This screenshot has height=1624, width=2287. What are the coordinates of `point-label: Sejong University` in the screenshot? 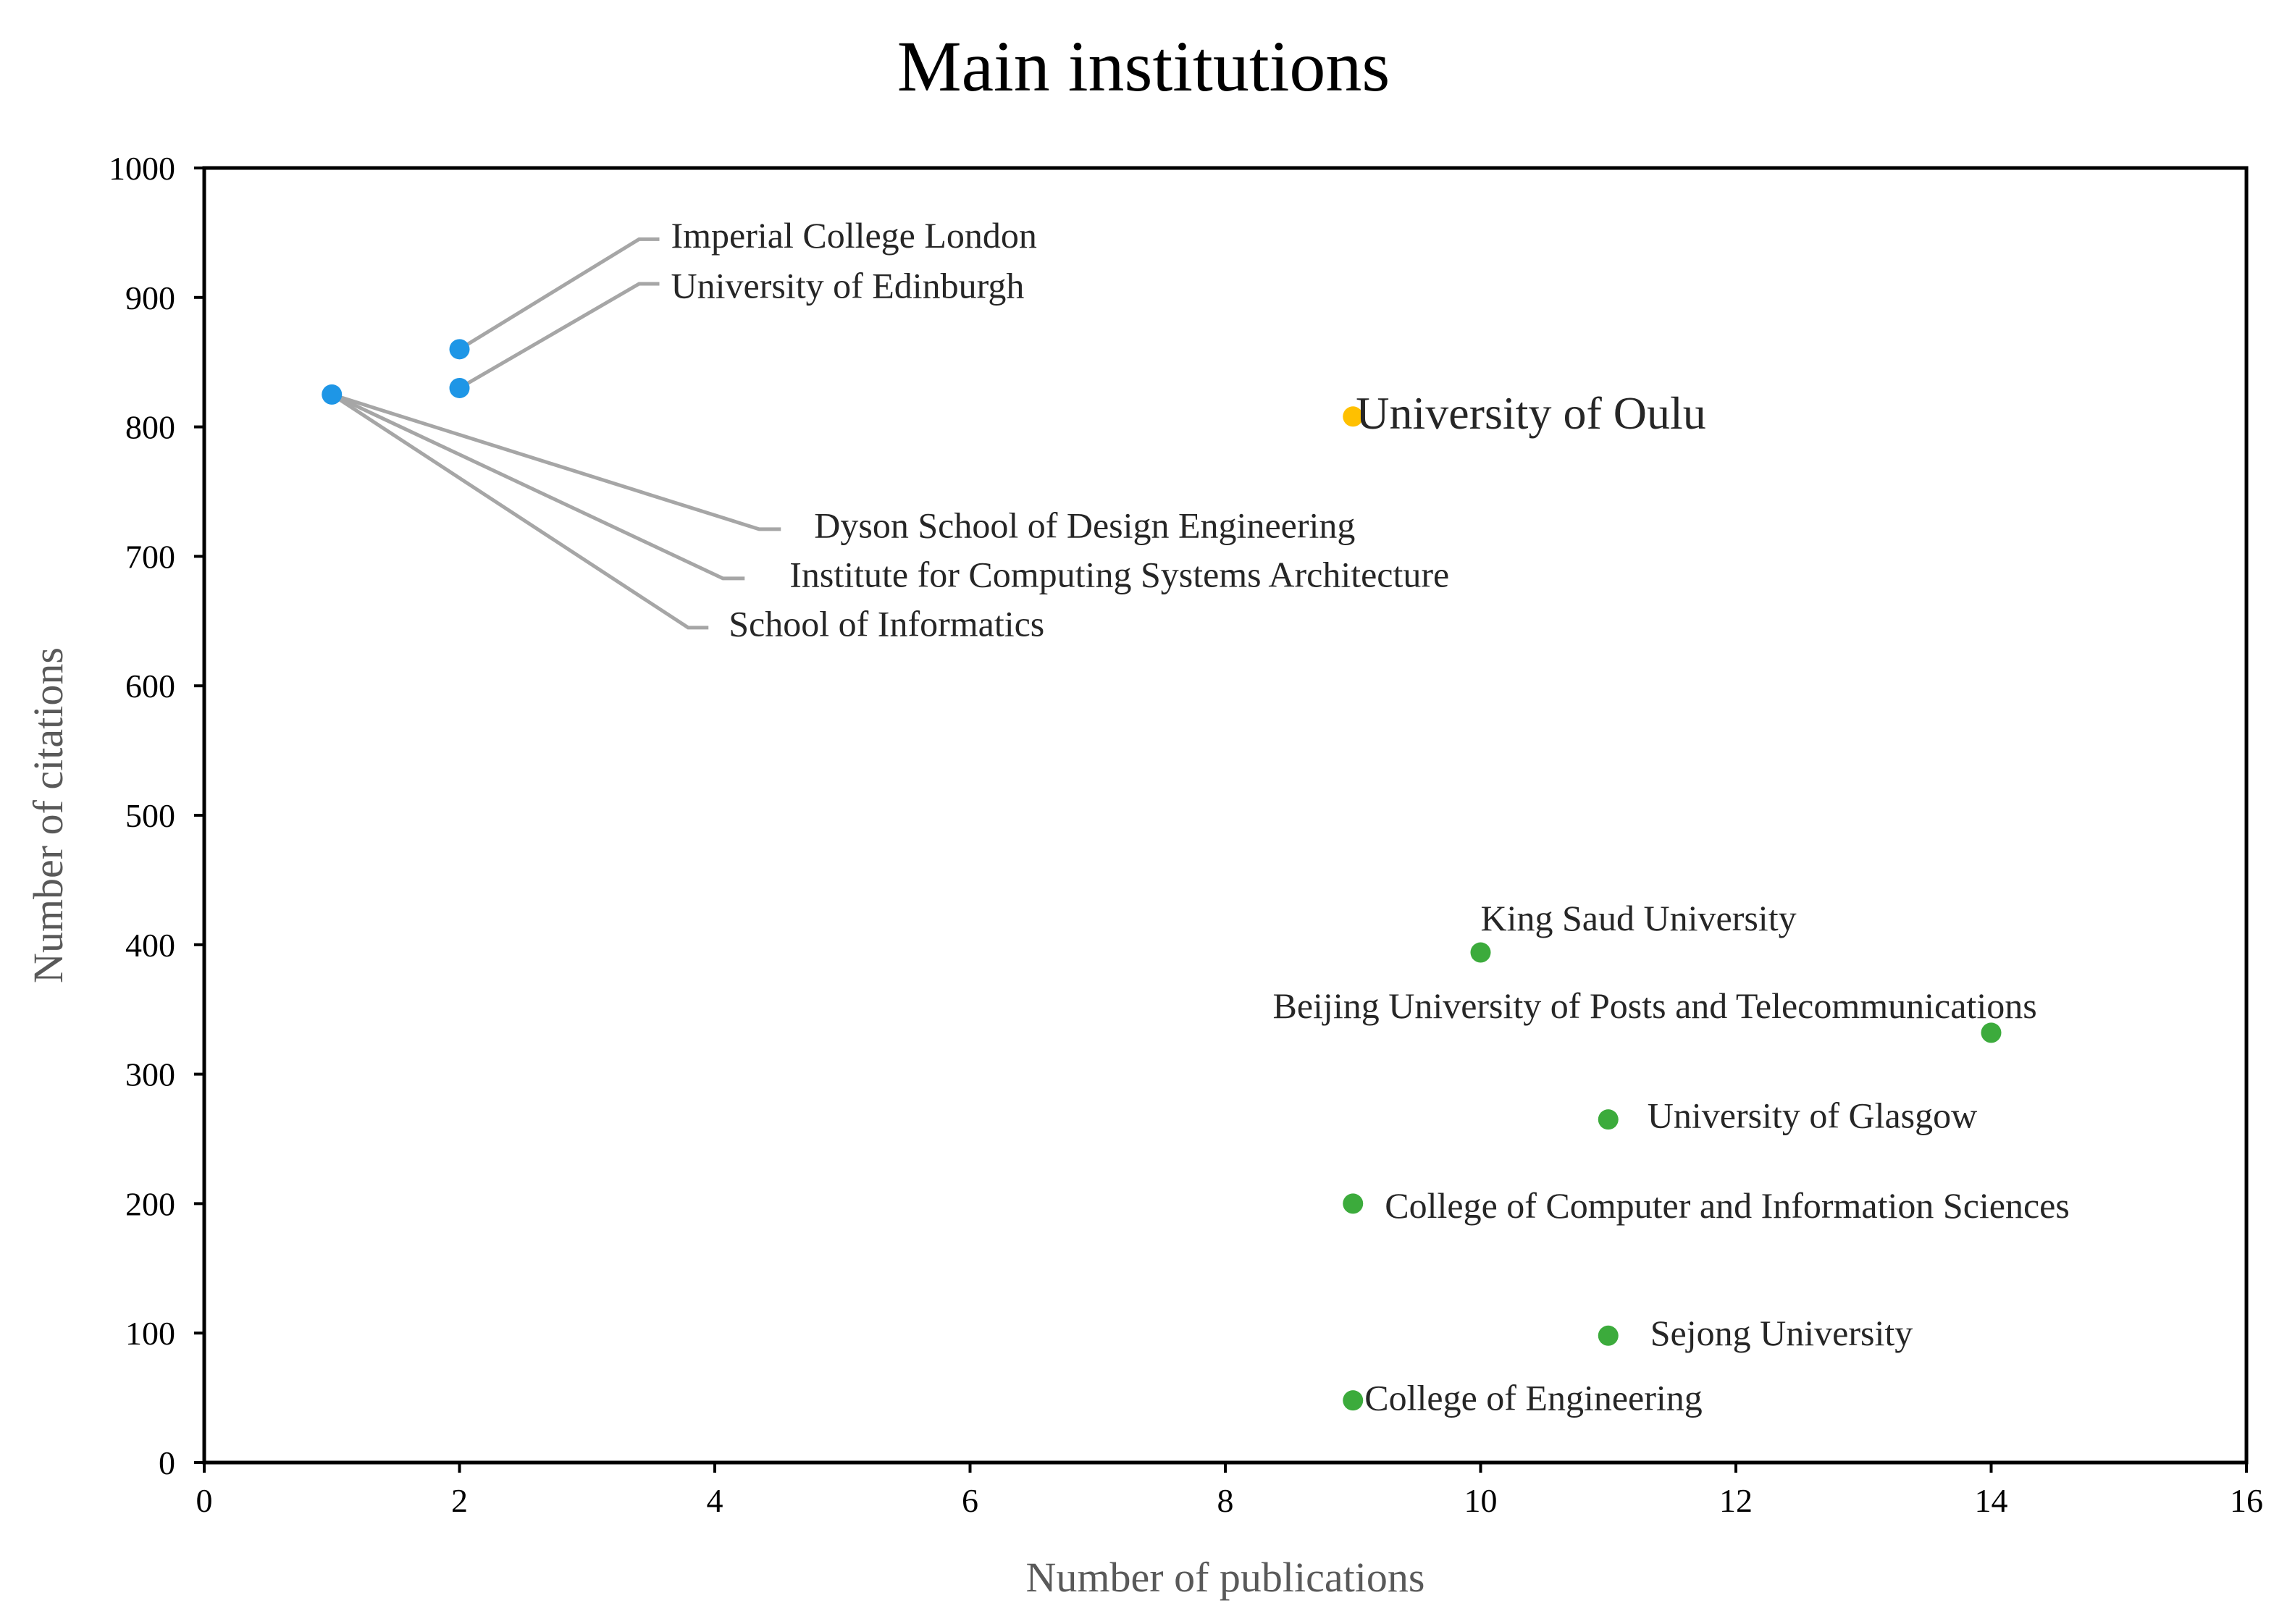 It's located at (1782, 1333).